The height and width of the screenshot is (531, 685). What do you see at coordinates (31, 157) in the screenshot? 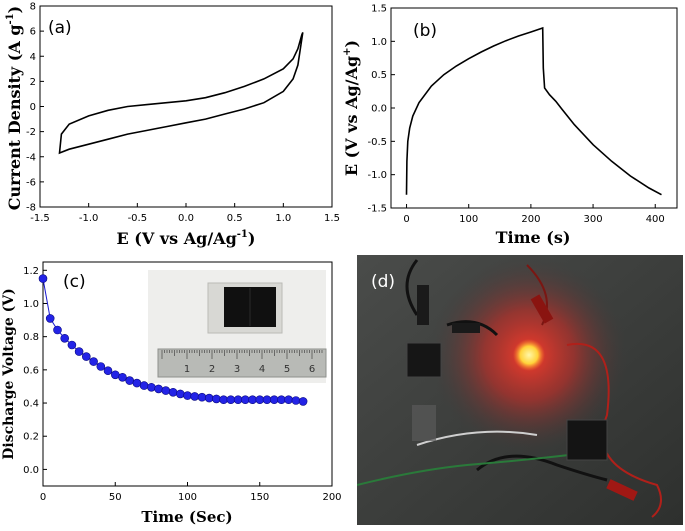
I see `y-tick-label: -4` at bounding box center [31, 157].